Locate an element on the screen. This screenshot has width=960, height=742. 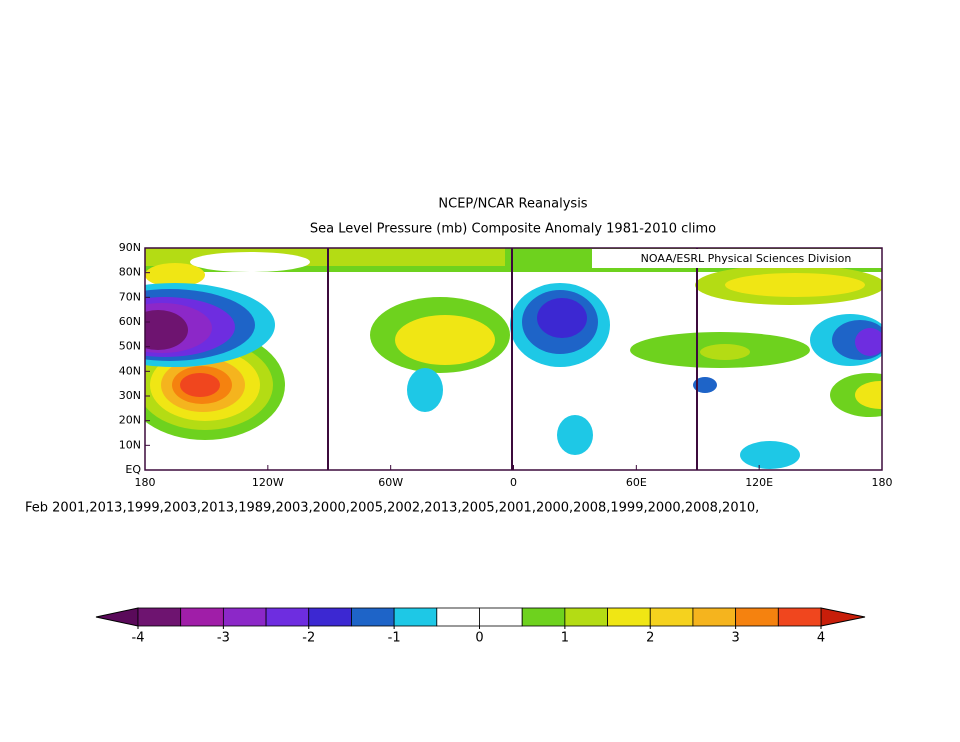
colorbar-label: 4 is located at coordinates (821, 638).